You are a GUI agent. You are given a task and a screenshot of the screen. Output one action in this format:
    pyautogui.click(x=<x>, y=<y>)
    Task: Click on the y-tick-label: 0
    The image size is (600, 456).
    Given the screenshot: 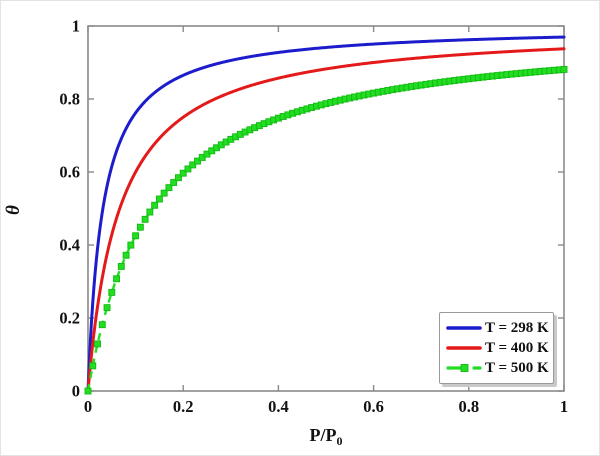 What is the action you would take?
    pyautogui.click(x=76, y=391)
    